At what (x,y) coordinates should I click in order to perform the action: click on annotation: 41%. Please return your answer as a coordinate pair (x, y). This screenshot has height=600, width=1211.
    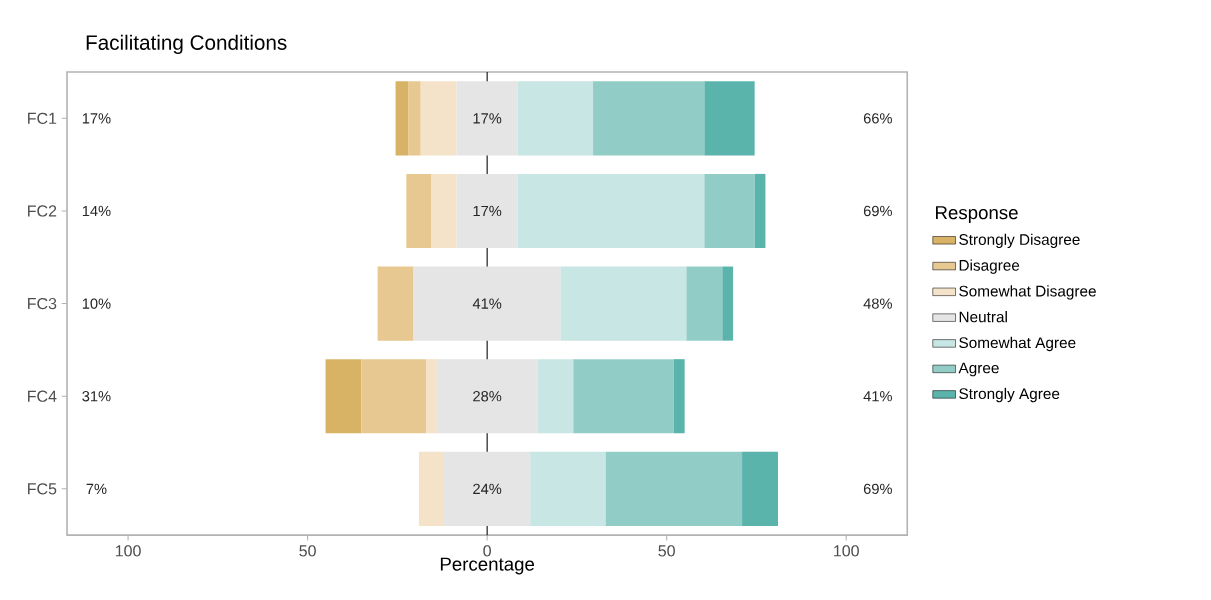
    Looking at the image, I should click on (877, 396).